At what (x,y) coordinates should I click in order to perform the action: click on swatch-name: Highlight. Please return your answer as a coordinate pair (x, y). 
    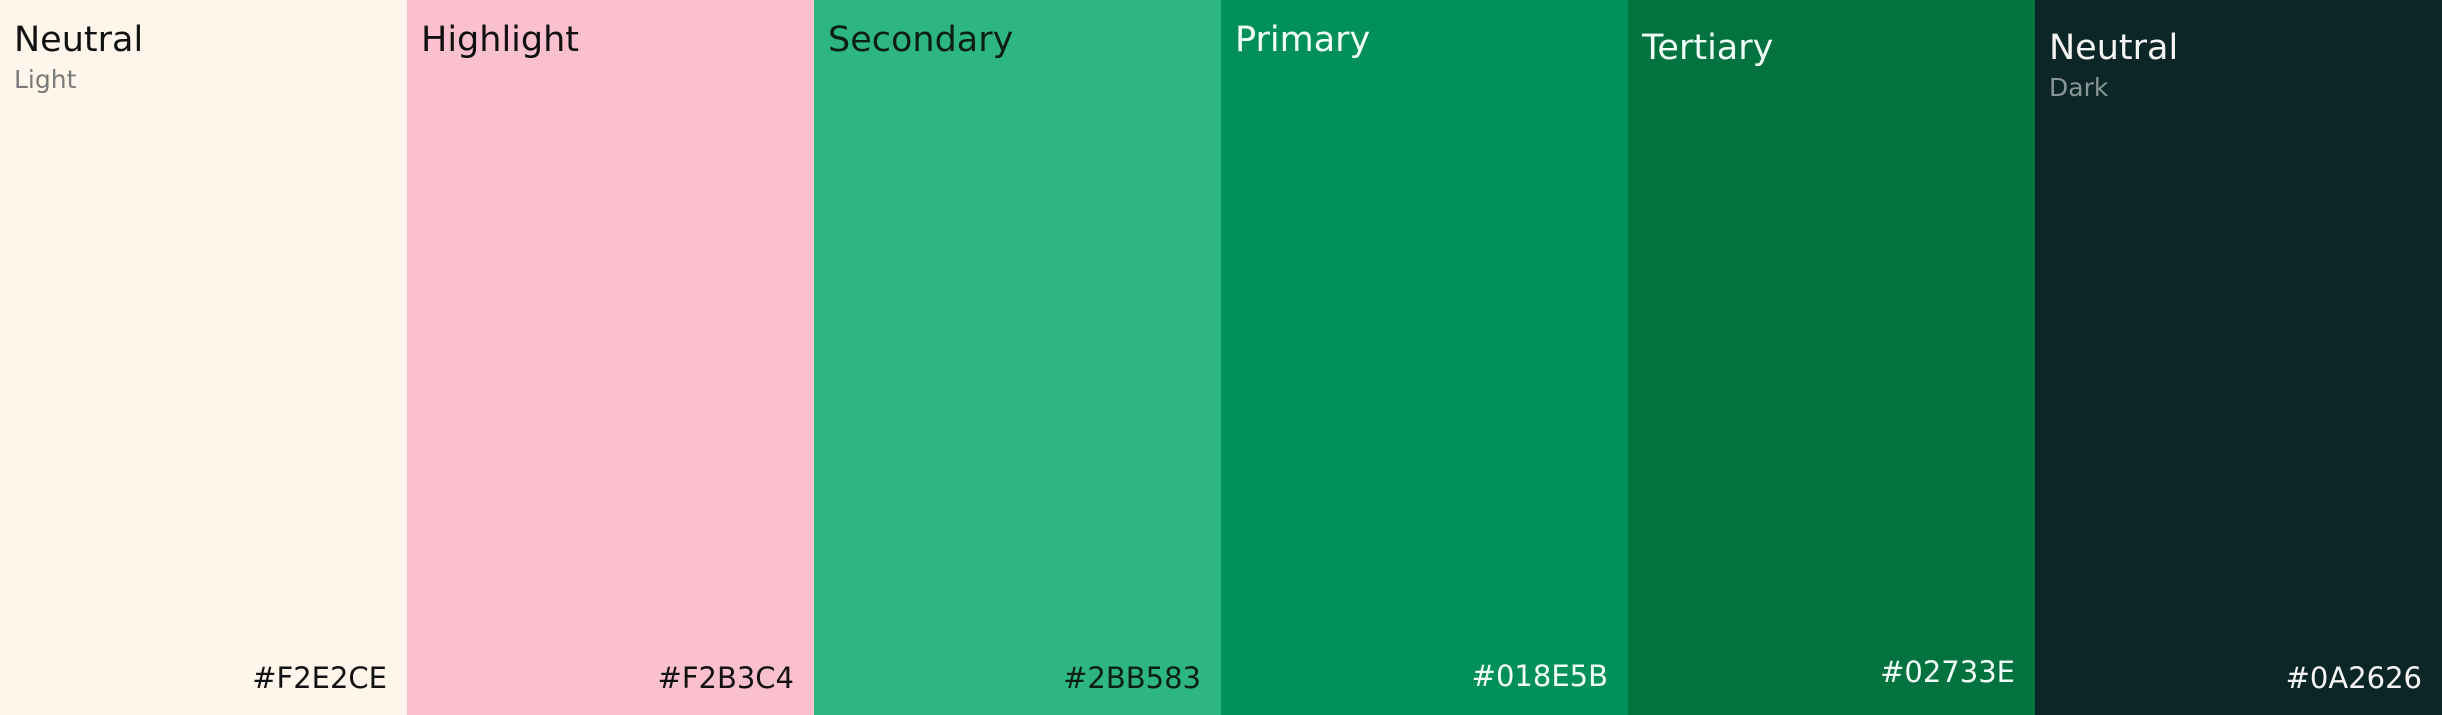
    Looking at the image, I should click on (500, 40).